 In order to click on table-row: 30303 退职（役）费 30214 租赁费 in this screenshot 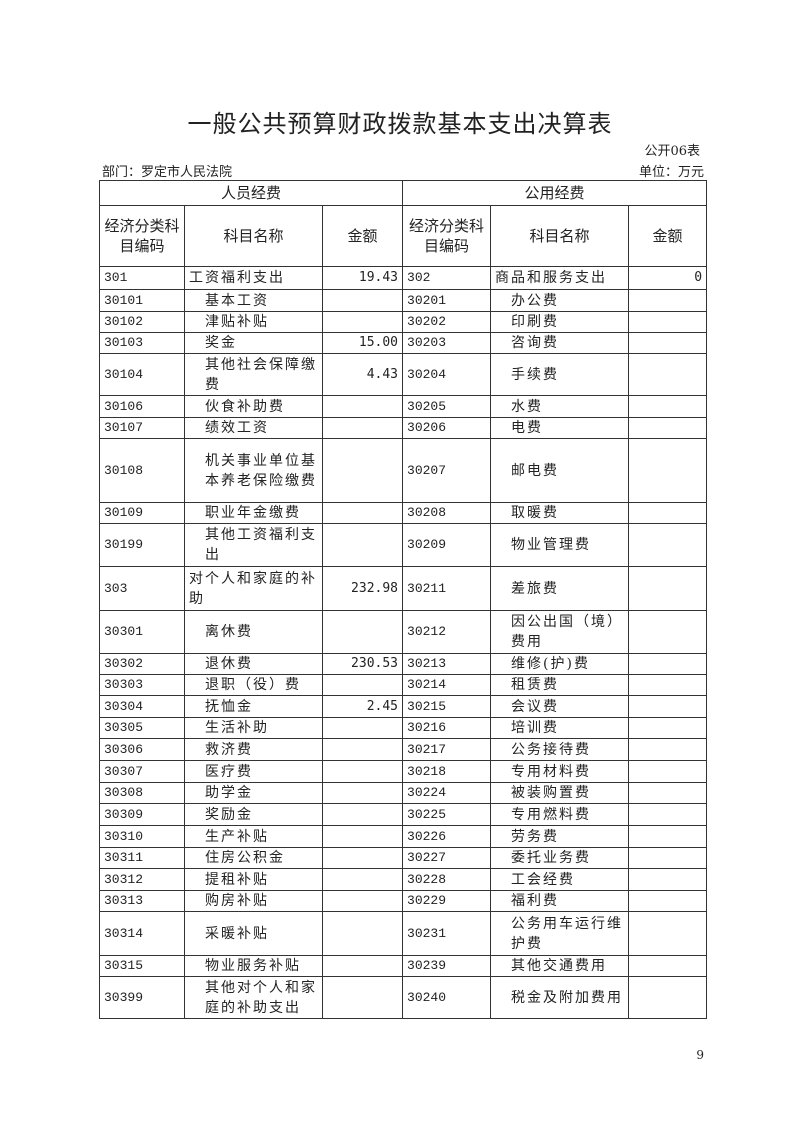, I will do `click(403, 685)`.